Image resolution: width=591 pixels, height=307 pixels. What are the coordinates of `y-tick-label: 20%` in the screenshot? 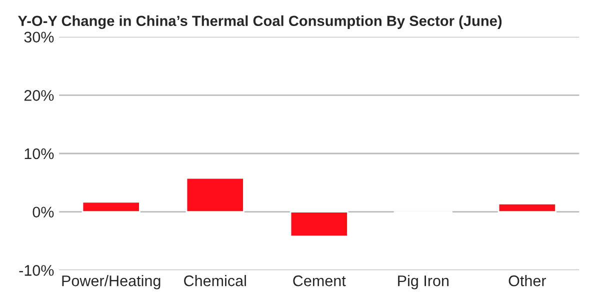 It's located at (39, 95).